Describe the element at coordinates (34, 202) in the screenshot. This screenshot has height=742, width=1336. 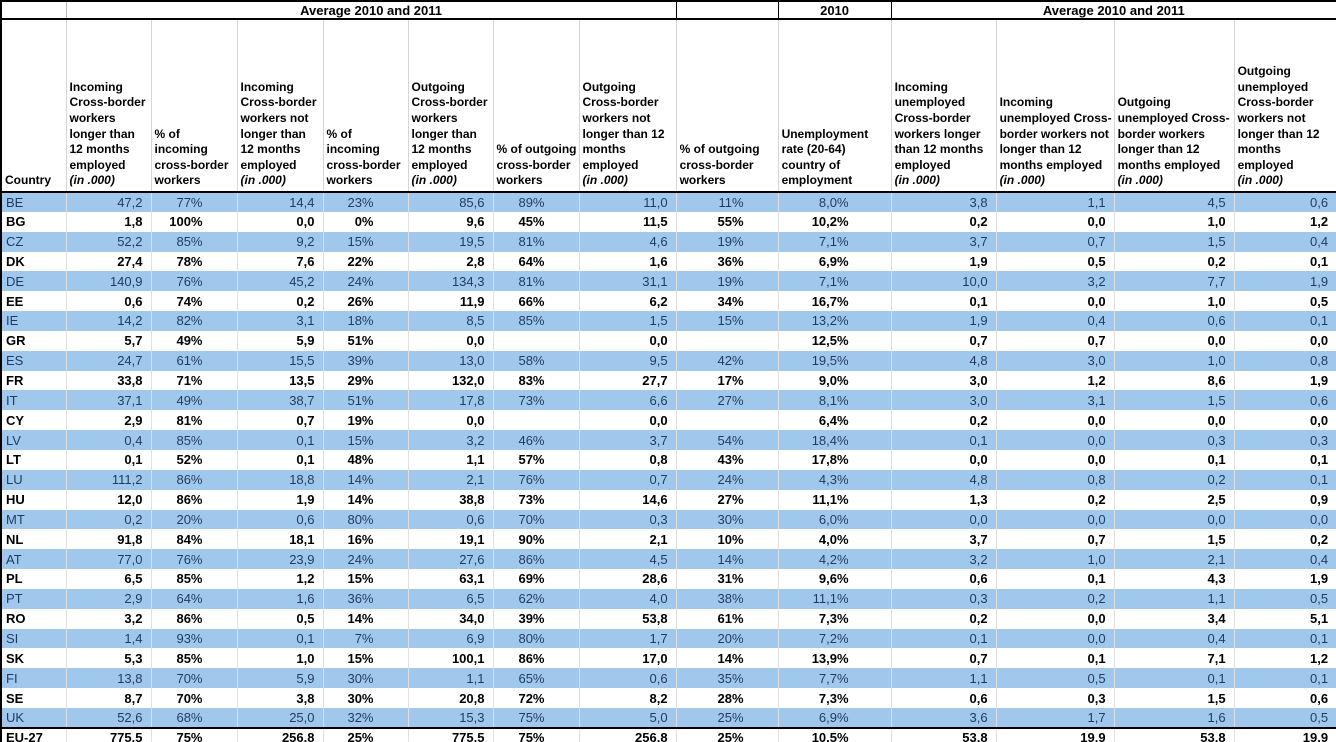
I see `country-cell: BE` at that location.